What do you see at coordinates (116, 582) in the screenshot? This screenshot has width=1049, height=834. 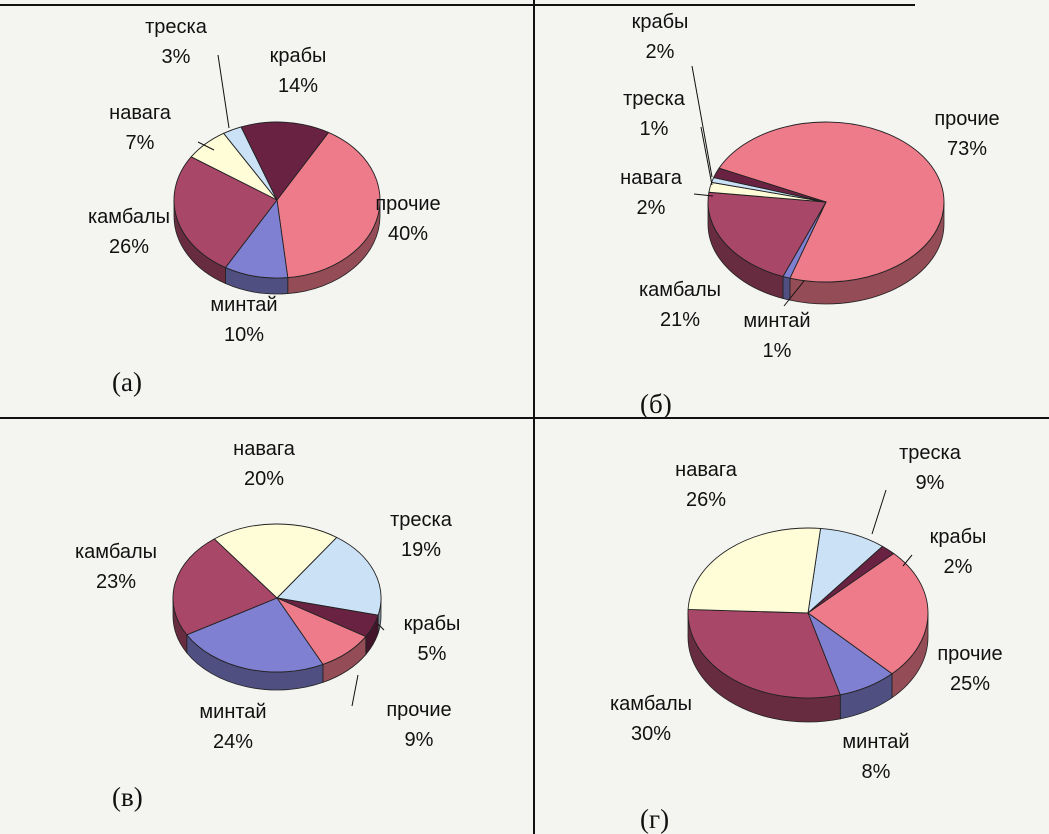 I see `slice-value-flounder: 23%` at bounding box center [116, 582].